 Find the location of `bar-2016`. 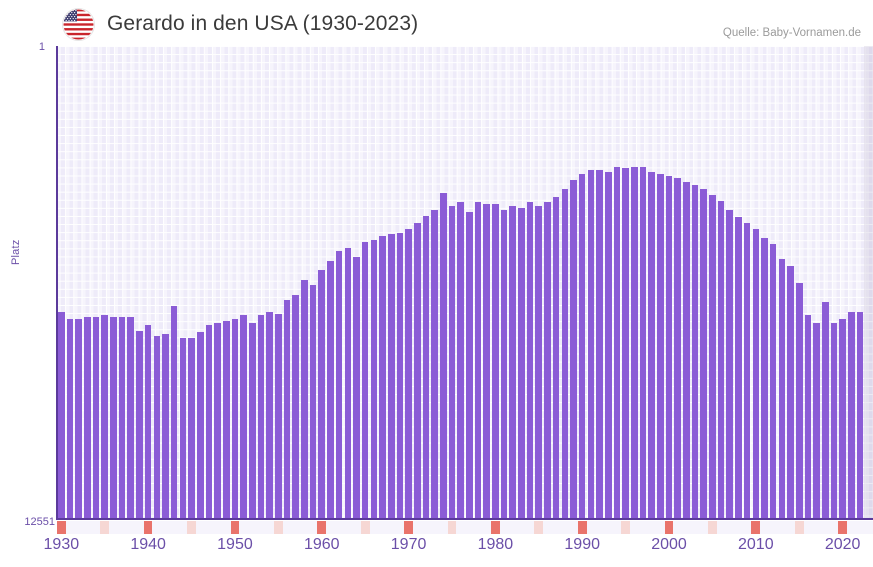

bar-2016 is located at coordinates (808, 417).